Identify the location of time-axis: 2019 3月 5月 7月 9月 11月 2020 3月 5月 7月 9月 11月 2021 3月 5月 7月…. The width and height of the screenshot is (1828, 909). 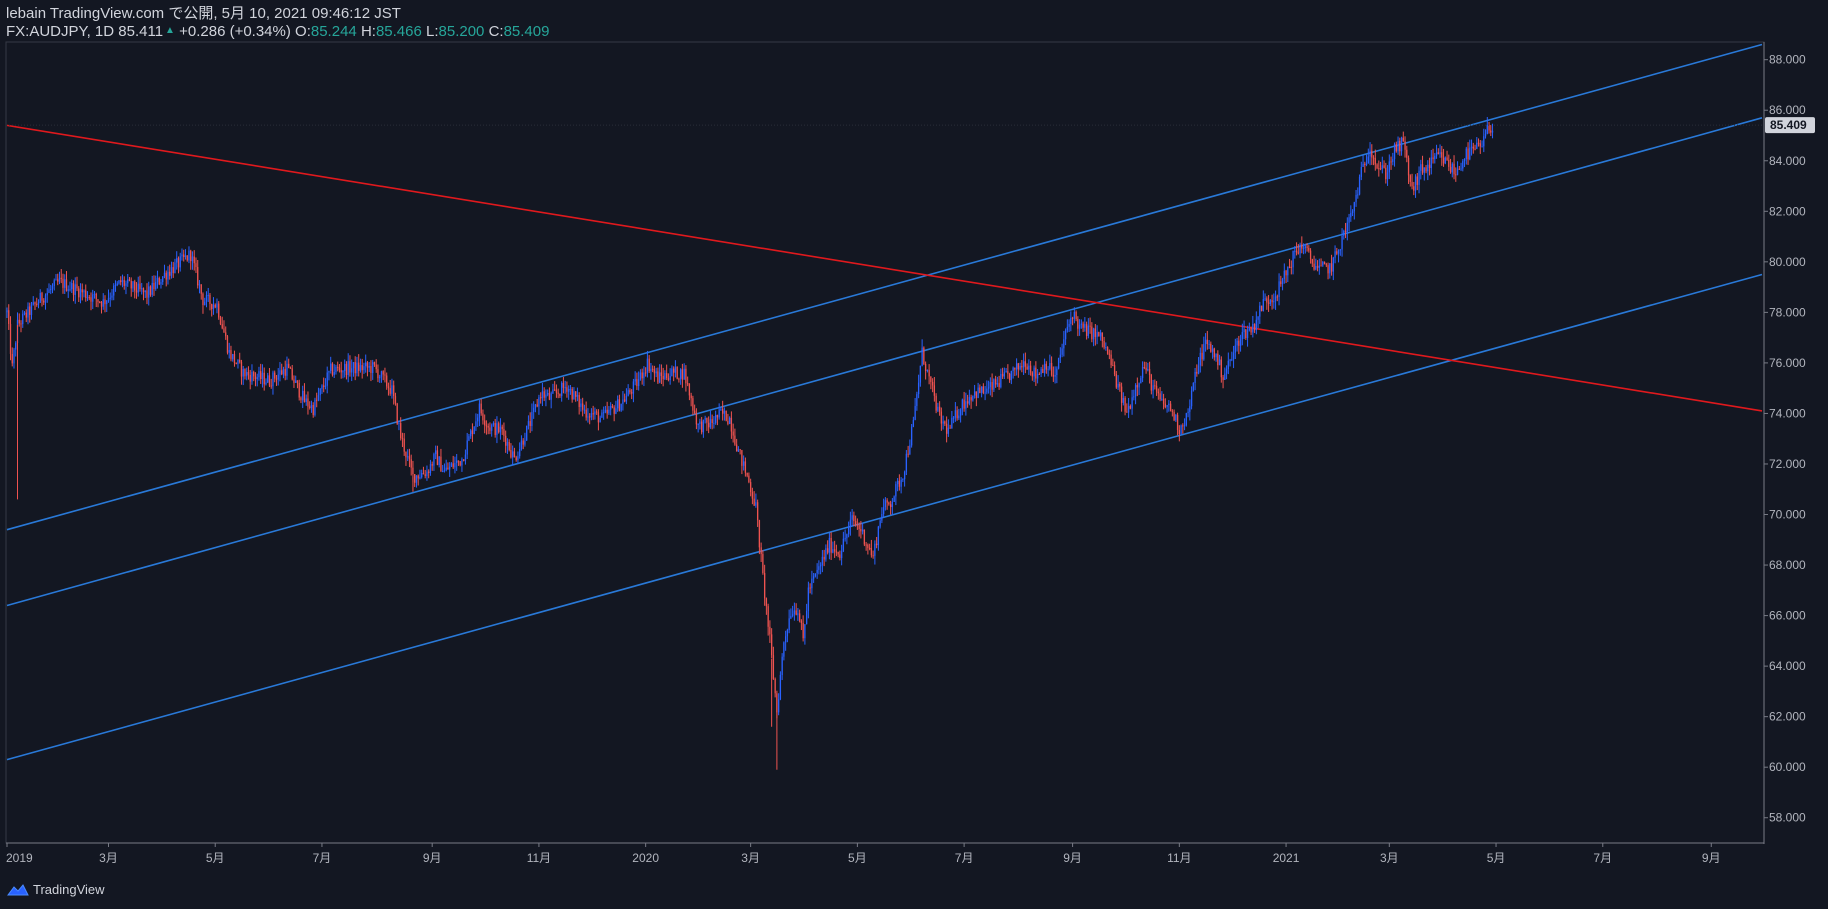
(863, 854).